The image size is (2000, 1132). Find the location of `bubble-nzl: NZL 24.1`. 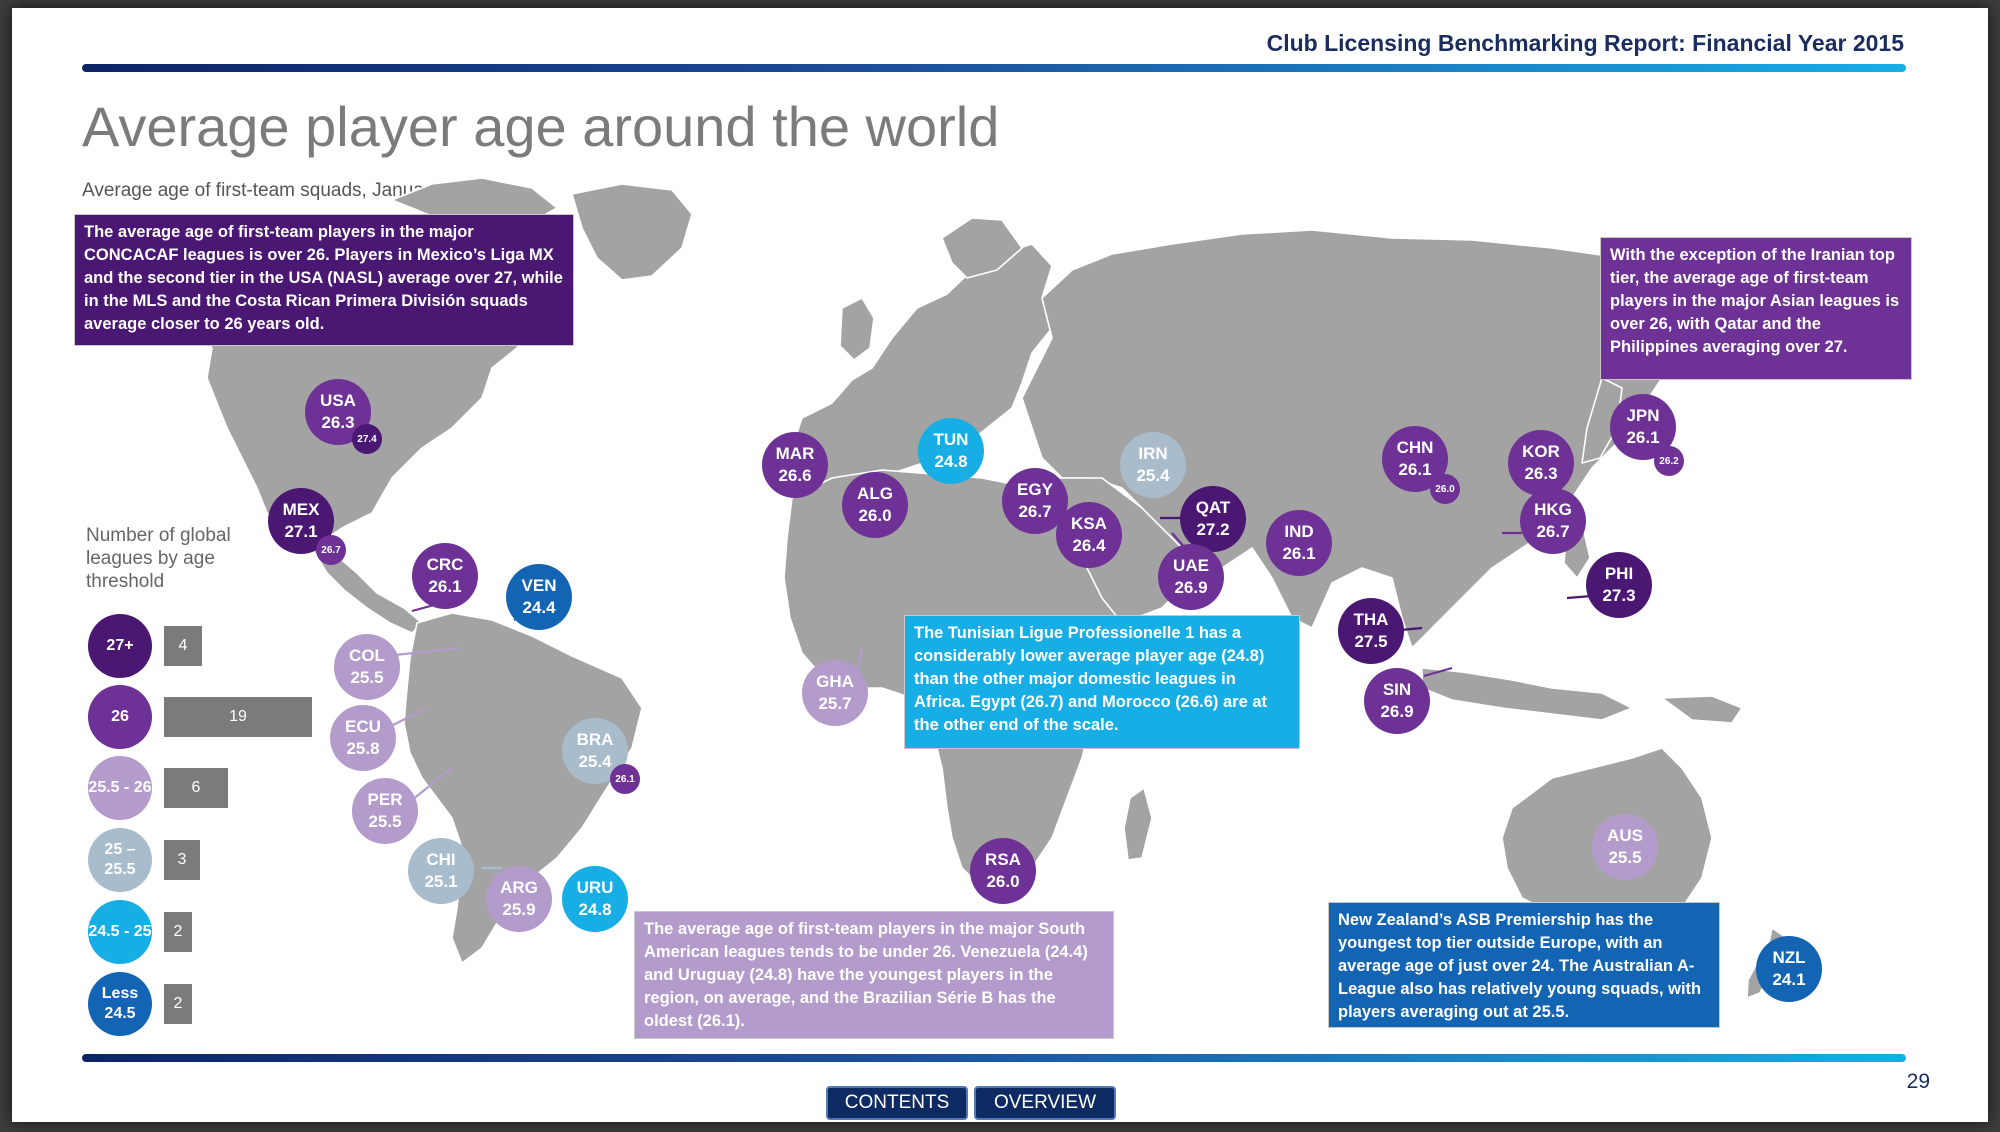

bubble-nzl: NZL 24.1 is located at coordinates (1789, 969).